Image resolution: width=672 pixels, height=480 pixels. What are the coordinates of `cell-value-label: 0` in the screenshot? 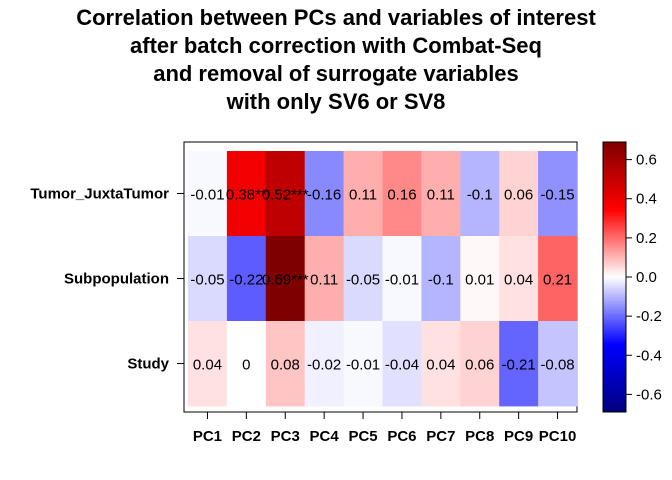 It's located at (246, 365).